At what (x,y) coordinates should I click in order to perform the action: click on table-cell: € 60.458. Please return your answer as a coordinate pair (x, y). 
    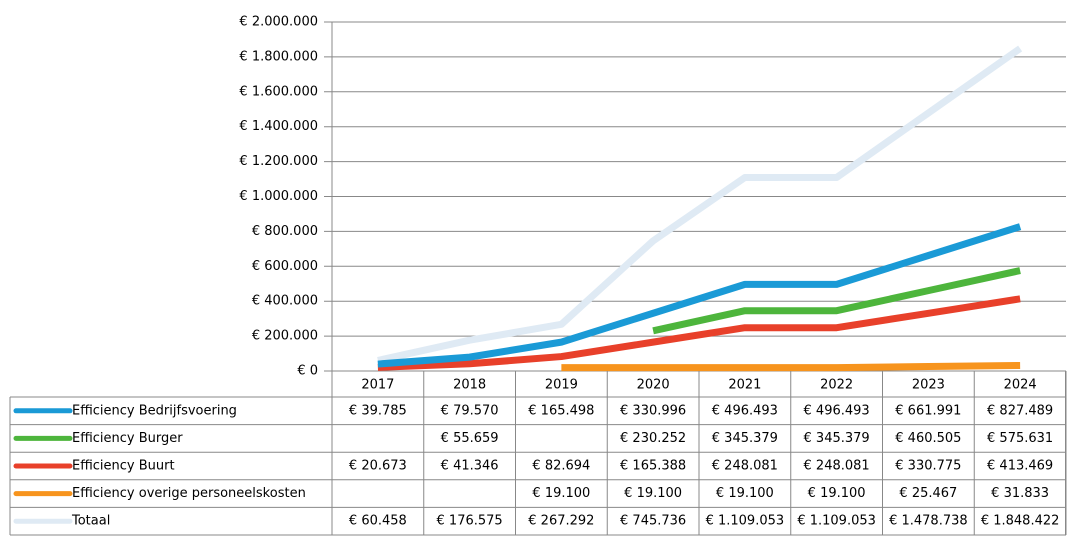
    Looking at the image, I should click on (378, 521).